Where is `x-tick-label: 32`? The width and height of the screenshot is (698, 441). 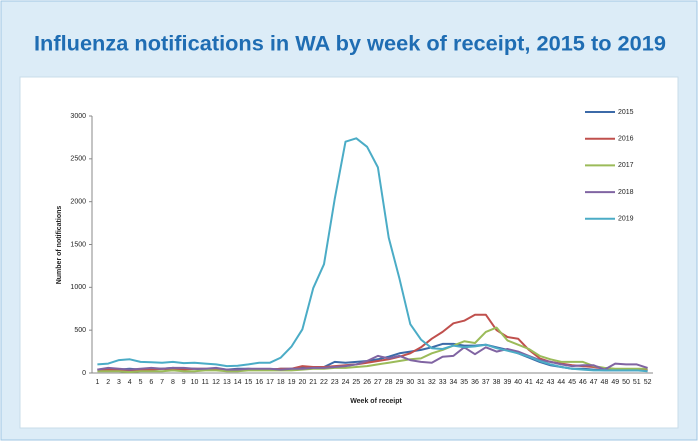 x-tick-label: 32 is located at coordinates (432, 382).